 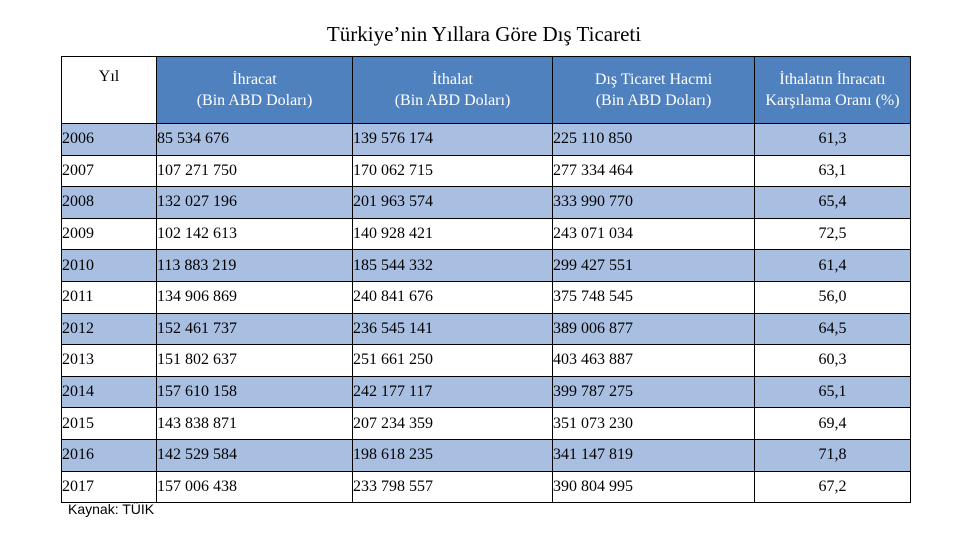 What do you see at coordinates (254, 392) in the screenshot?
I see `cell-export: 157 610 158` at bounding box center [254, 392].